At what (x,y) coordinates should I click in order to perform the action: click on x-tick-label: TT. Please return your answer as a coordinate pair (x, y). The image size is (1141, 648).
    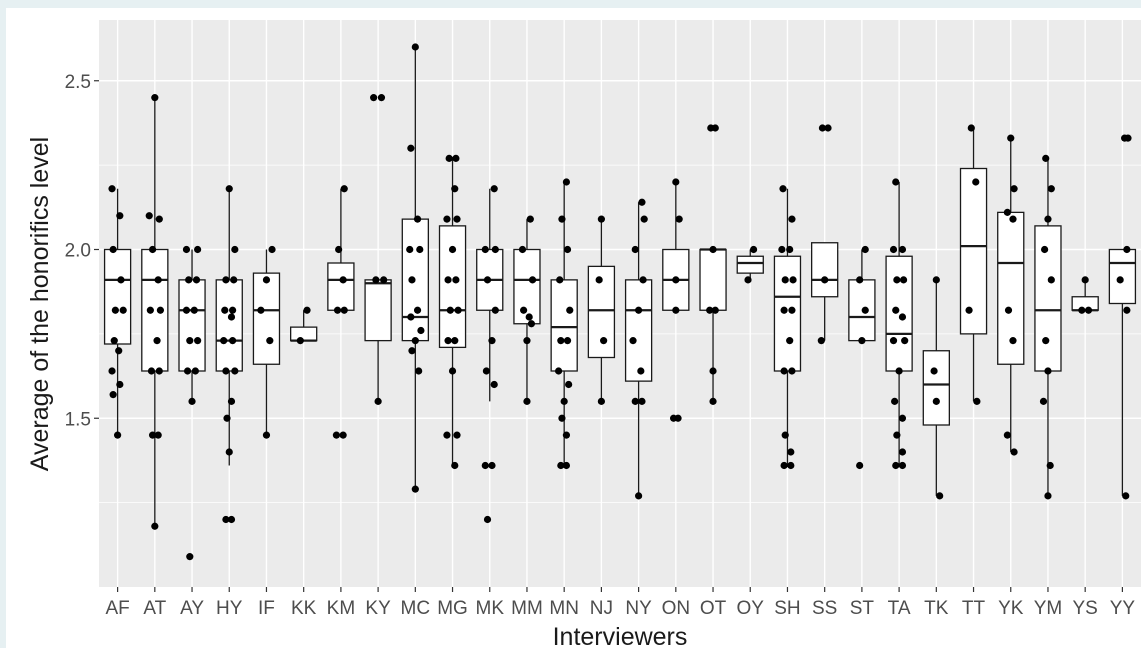
    Looking at the image, I should click on (974, 608).